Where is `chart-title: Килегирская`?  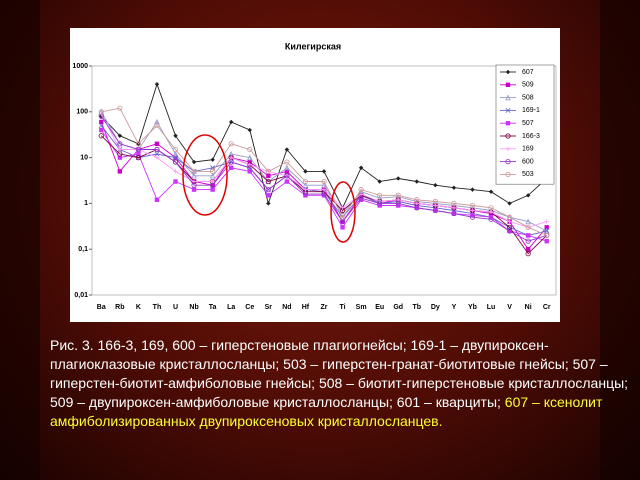
chart-title: Килегирская is located at coordinates (313, 46).